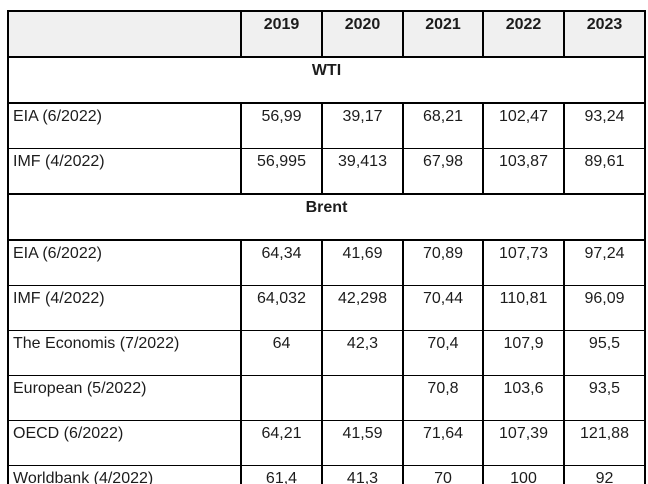  Describe the element at coordinates (281, 353) in the screenshot. I see `value-cell: 64` at that location.